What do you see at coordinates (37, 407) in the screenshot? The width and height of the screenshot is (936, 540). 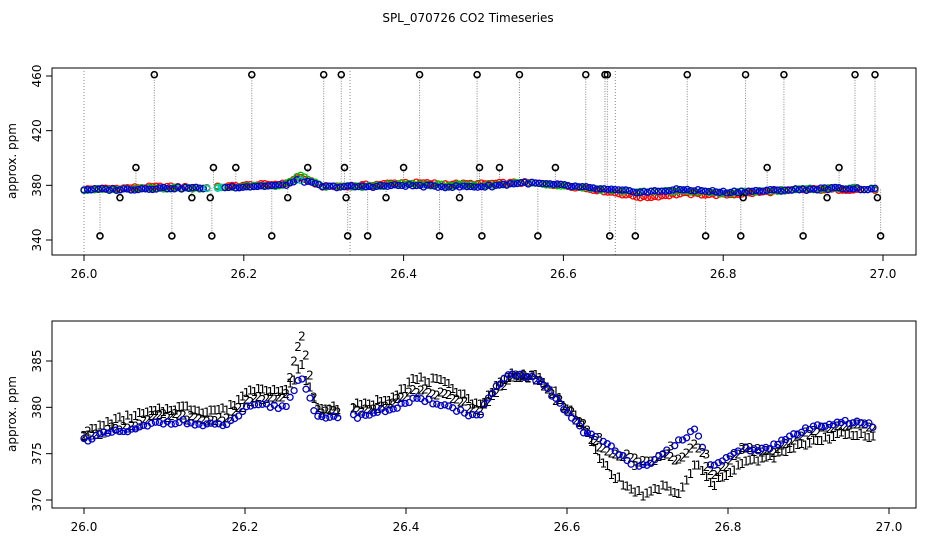 I see `y-tick-label: 380` at bounding box center [37, 407].